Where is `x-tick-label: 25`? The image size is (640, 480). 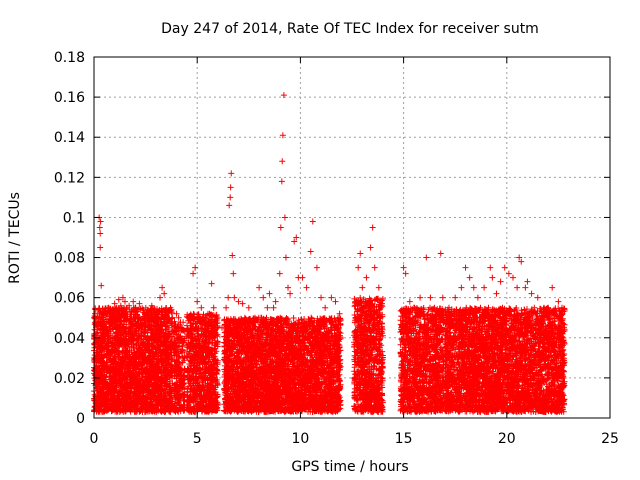 x-tick-label: 25 is located at coordinates (610, 439).